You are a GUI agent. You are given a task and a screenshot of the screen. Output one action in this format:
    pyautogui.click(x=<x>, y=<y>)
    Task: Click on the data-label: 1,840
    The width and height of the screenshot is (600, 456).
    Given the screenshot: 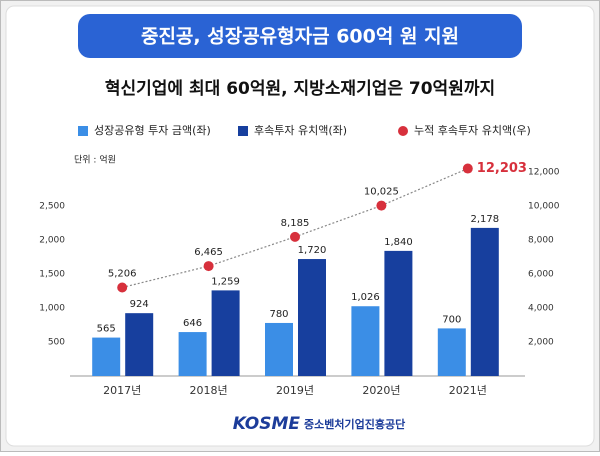 What is the action you would take?
    pyautogui.click(x=398, y=242)
    